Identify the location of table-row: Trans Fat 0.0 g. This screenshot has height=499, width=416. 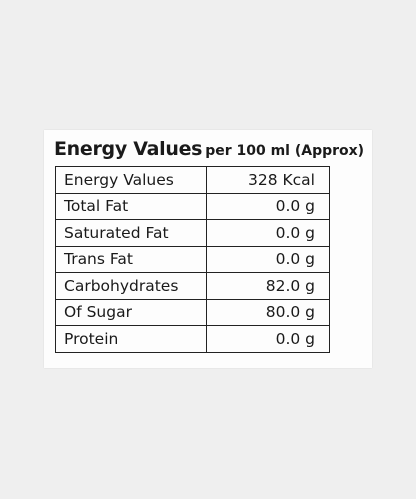
(192, 259).